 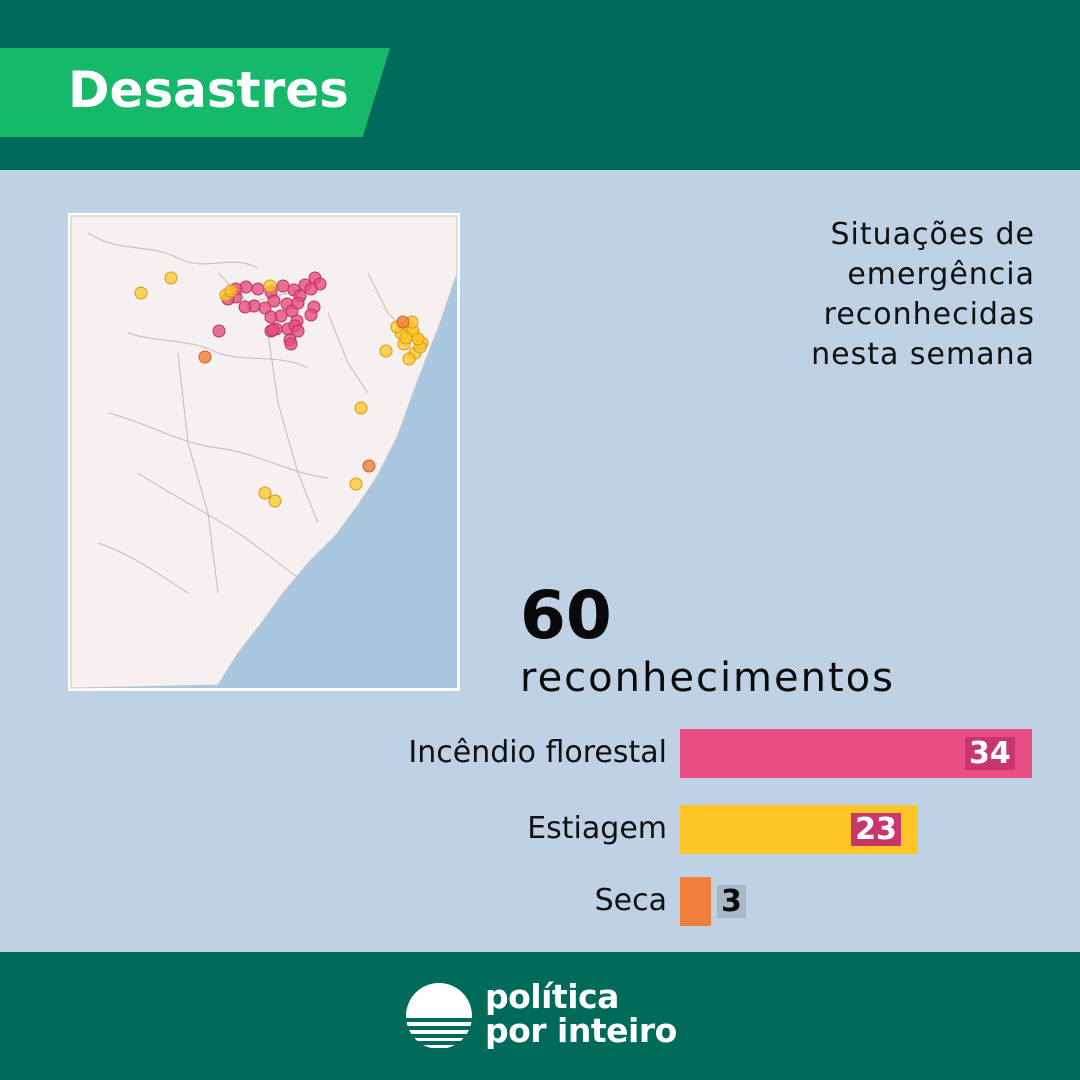 What do you see at coordinates (876, 829) in the screenshot?
I see `bar-value-label: 23` at bounding box center [876, 829].